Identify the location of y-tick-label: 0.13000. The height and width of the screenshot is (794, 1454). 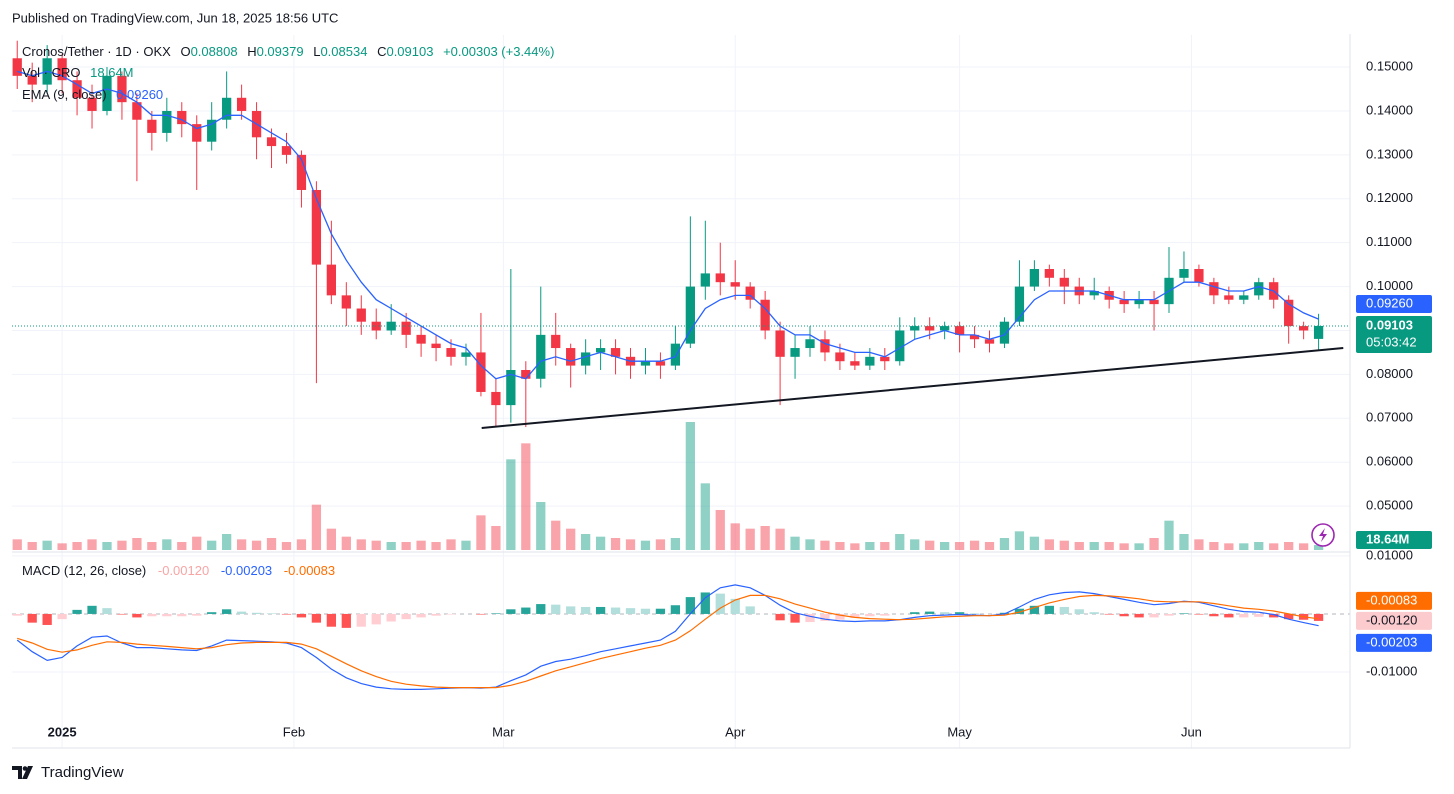
(1389, 153).